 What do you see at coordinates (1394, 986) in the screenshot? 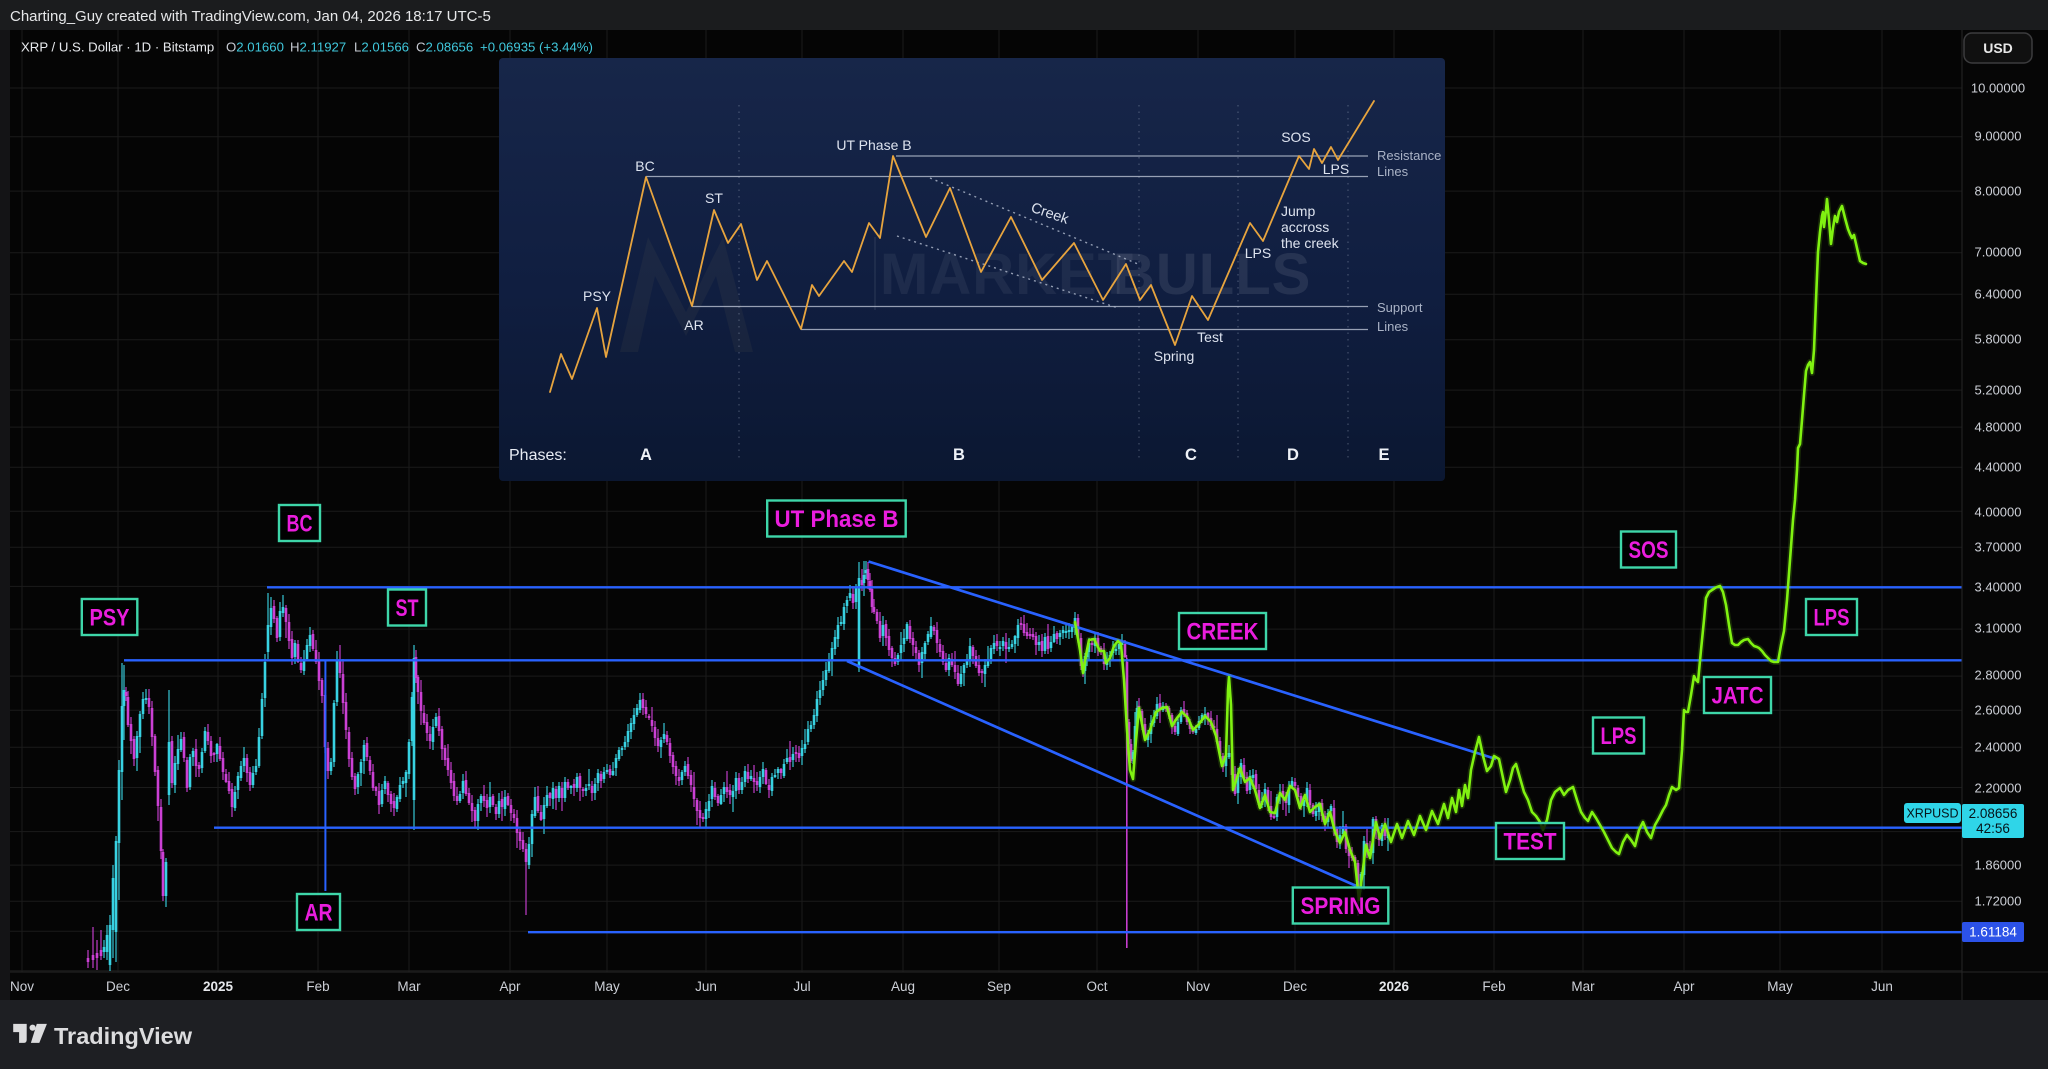
I see `svg-text: 2026` at bounding box center [1394, 986].